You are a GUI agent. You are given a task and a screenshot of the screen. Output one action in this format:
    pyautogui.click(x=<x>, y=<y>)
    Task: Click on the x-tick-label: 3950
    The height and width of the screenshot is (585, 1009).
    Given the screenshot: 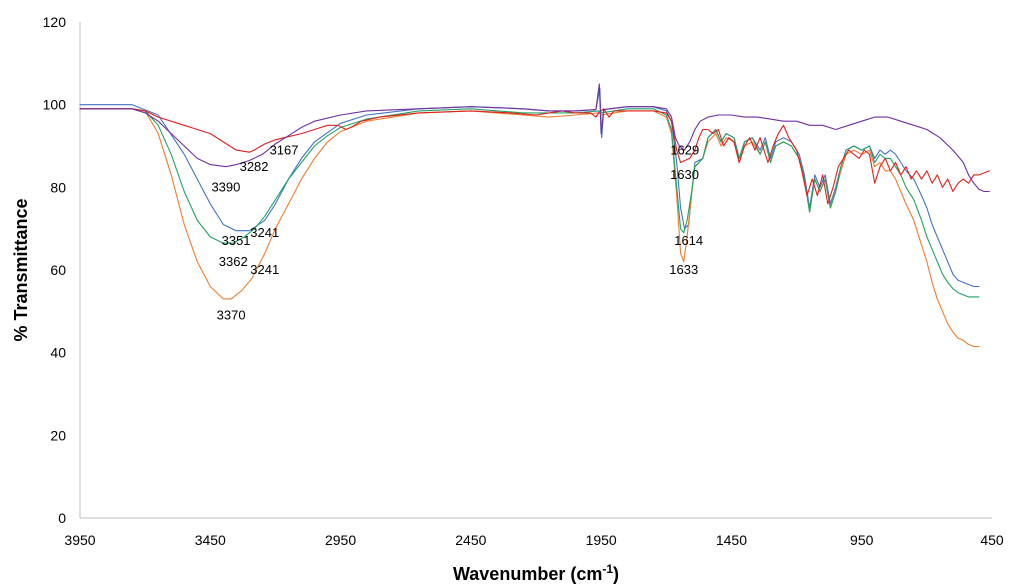 What is the action you would take?
    pyautogui.click(x=79, y=540)
    